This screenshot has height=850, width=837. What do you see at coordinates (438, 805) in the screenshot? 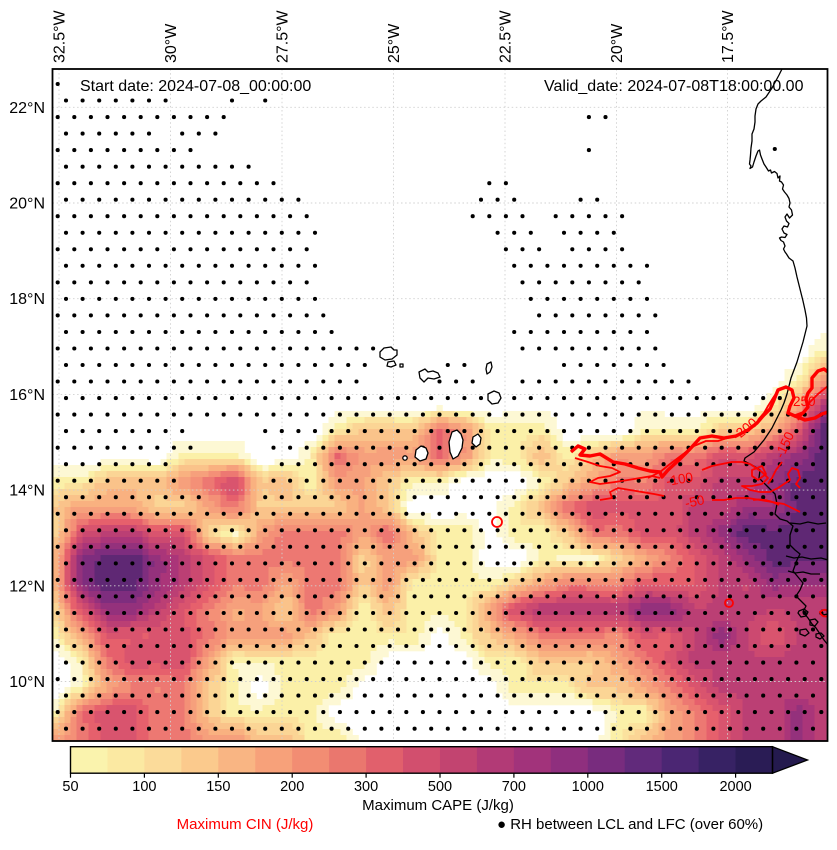
I see `svg-text: Maximum CAPE (J/kg)` at bounding box center [438, 805].